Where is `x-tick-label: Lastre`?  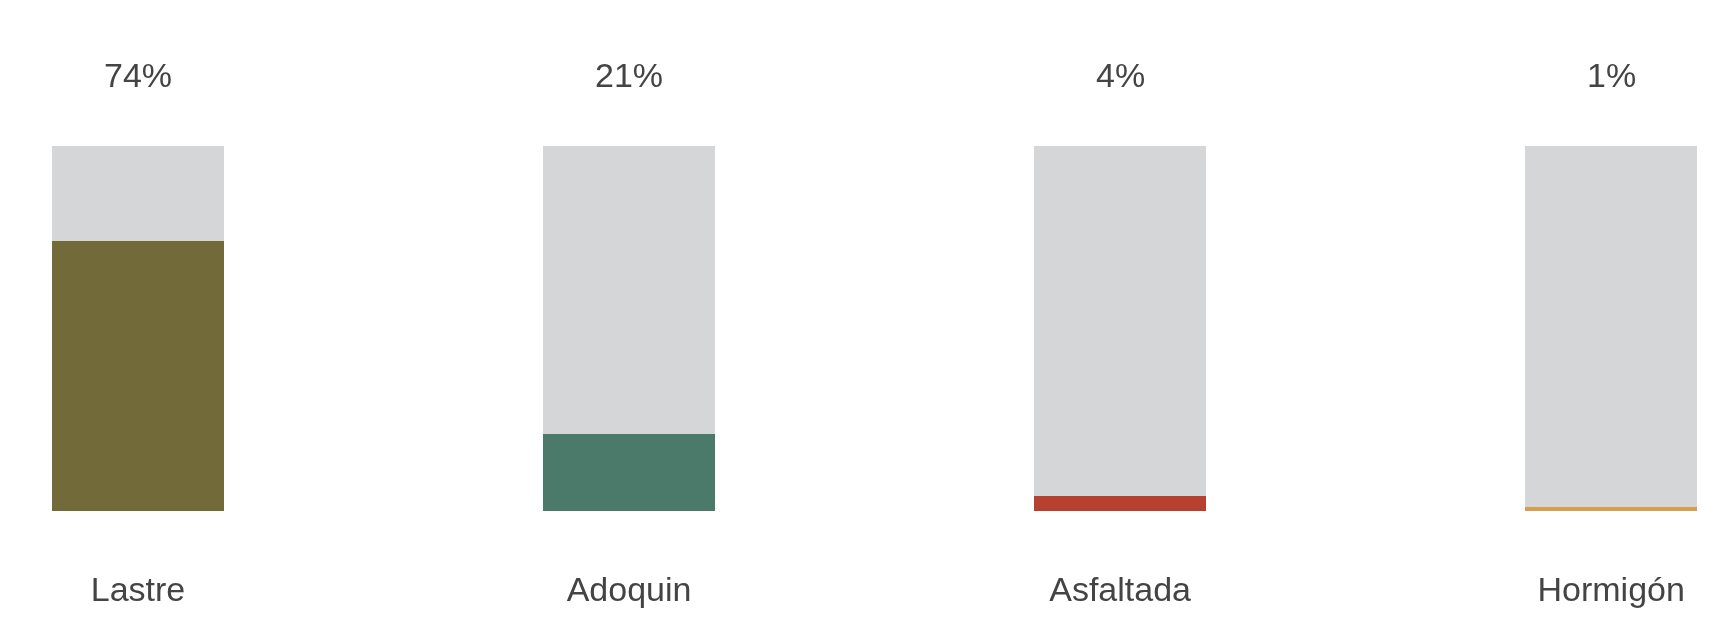 x-tick-label: Lastre is located at coordinates (138, 589).